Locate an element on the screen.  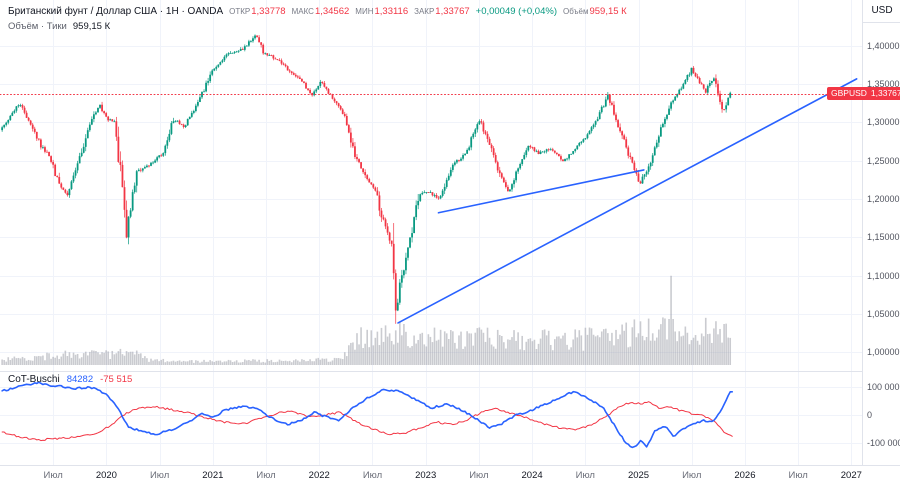
close-label: ЗАКР is located at coordinates (424, 11).